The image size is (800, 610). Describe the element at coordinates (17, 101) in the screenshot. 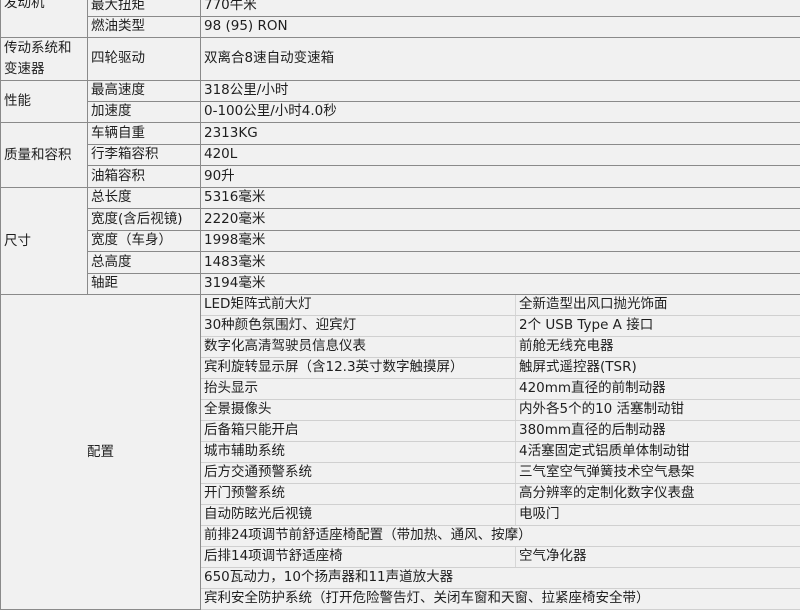

I see `category-label: 性能` at that location.